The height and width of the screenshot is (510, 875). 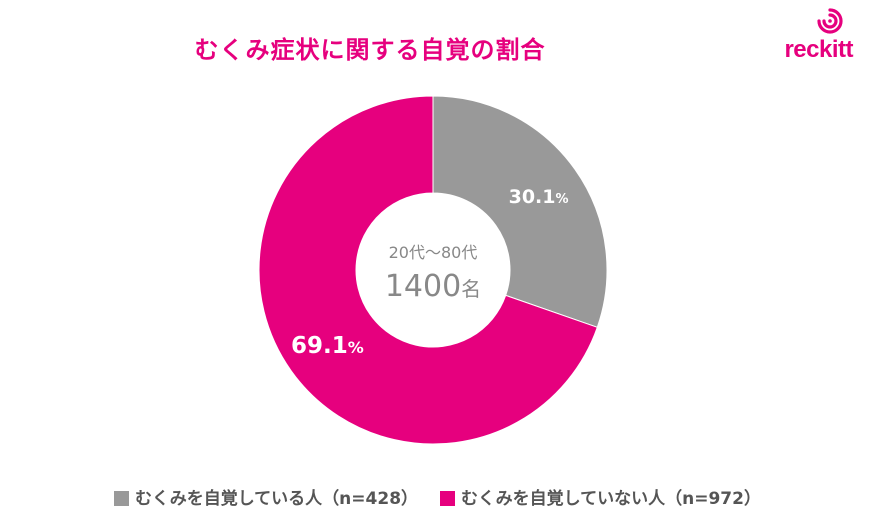 I want to click on legend-swatch-not-aware, so click(x=447, y=498).